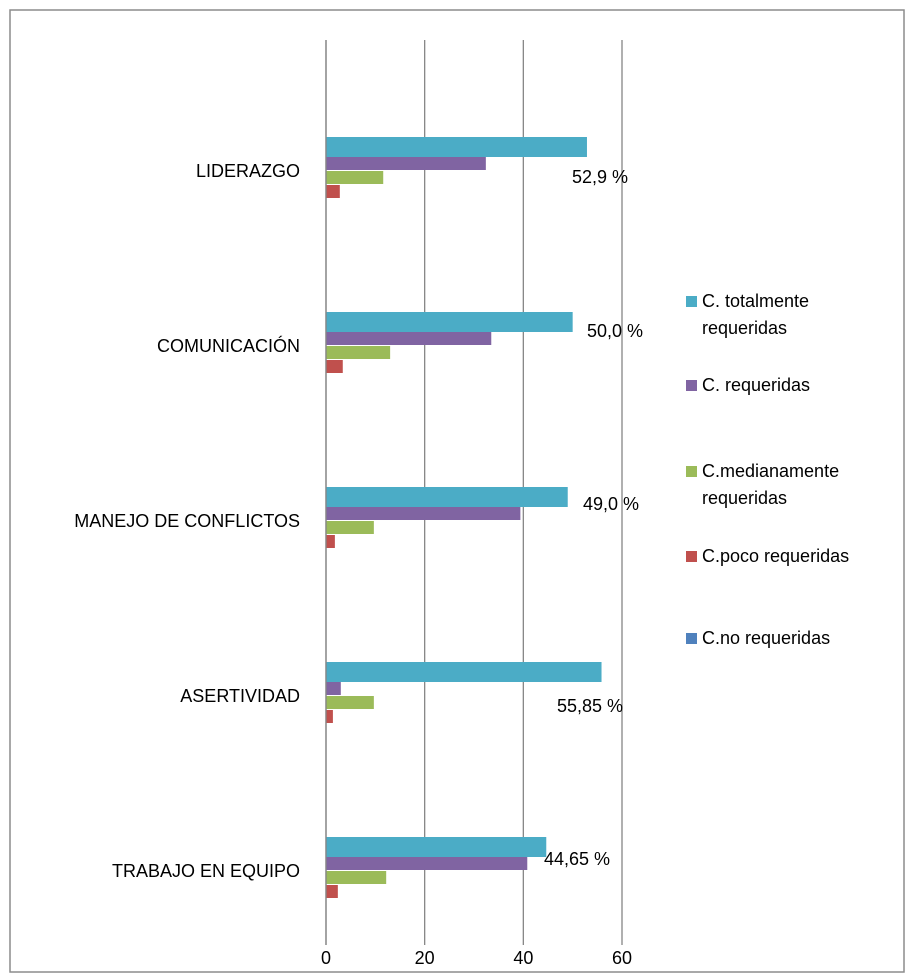 The width and height of the screenshot is (907, 975). I want to click on legend-item: C.no requeridas, so click(778, 638).